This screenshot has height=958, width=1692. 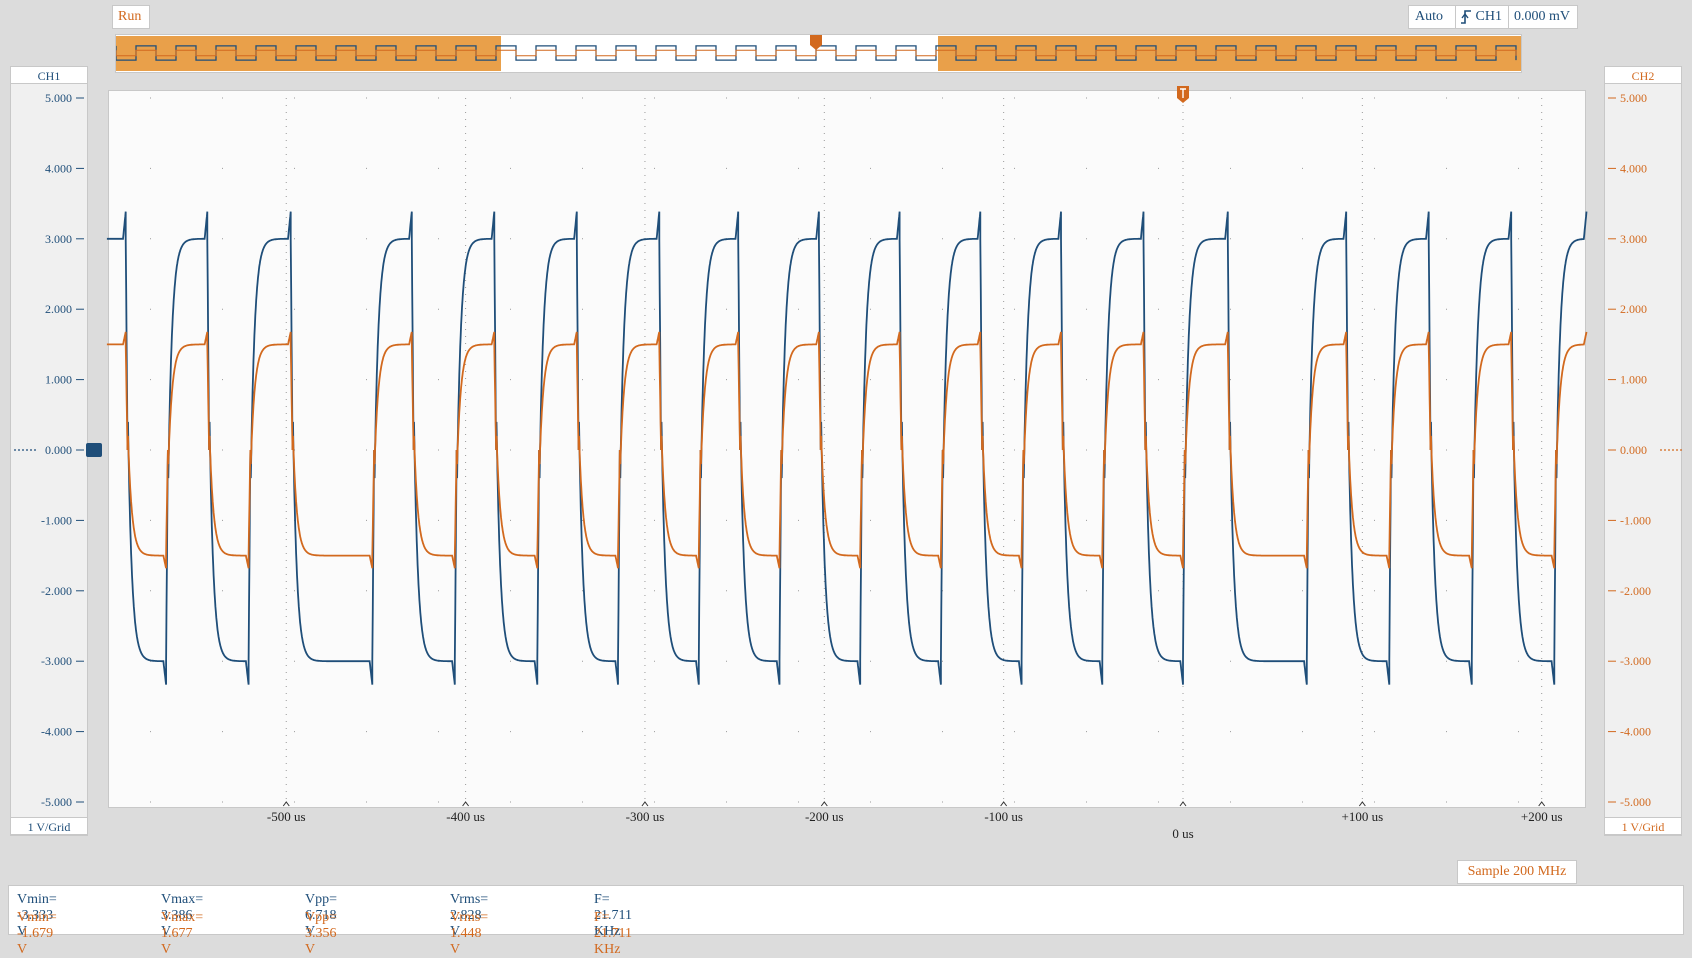 I want to click on ch1-vrms: Vrms= 2.828 V, so click(x=469, y=915).